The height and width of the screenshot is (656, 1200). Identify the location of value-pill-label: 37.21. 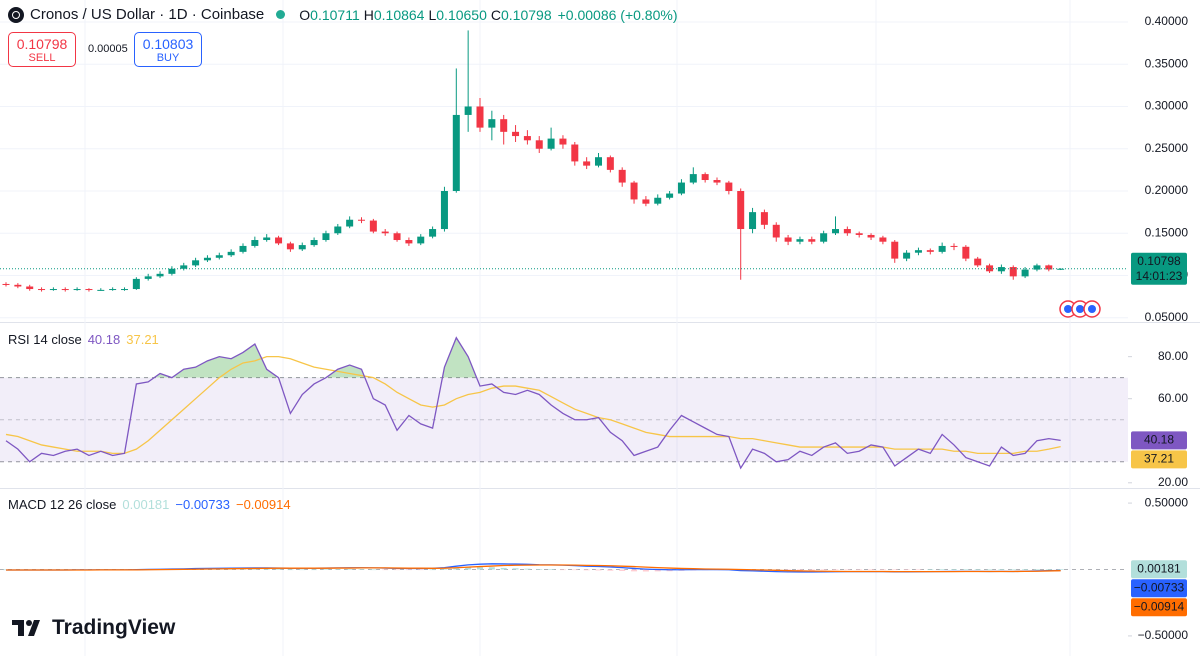
(1159, 459).